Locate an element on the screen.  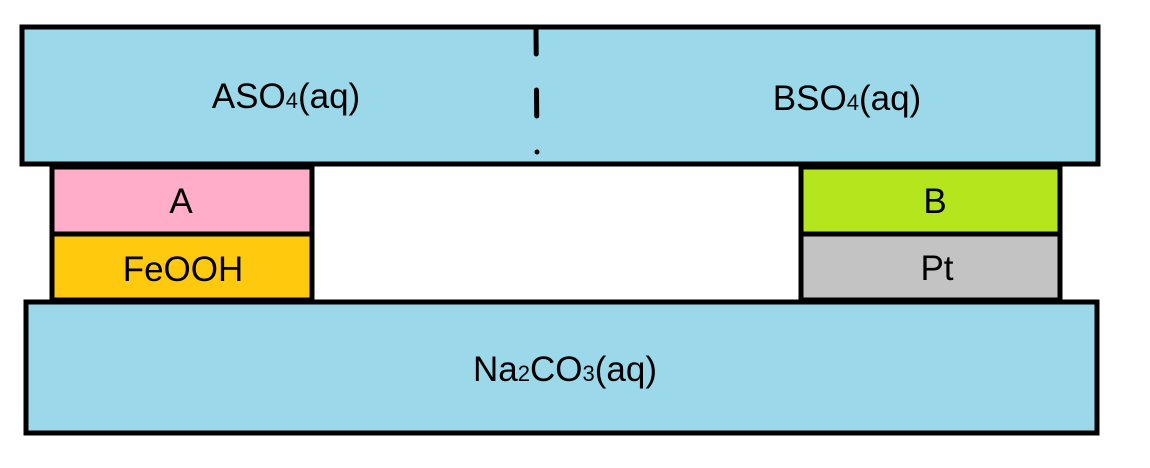
dashed-separator is located at coordinates (536, 90).